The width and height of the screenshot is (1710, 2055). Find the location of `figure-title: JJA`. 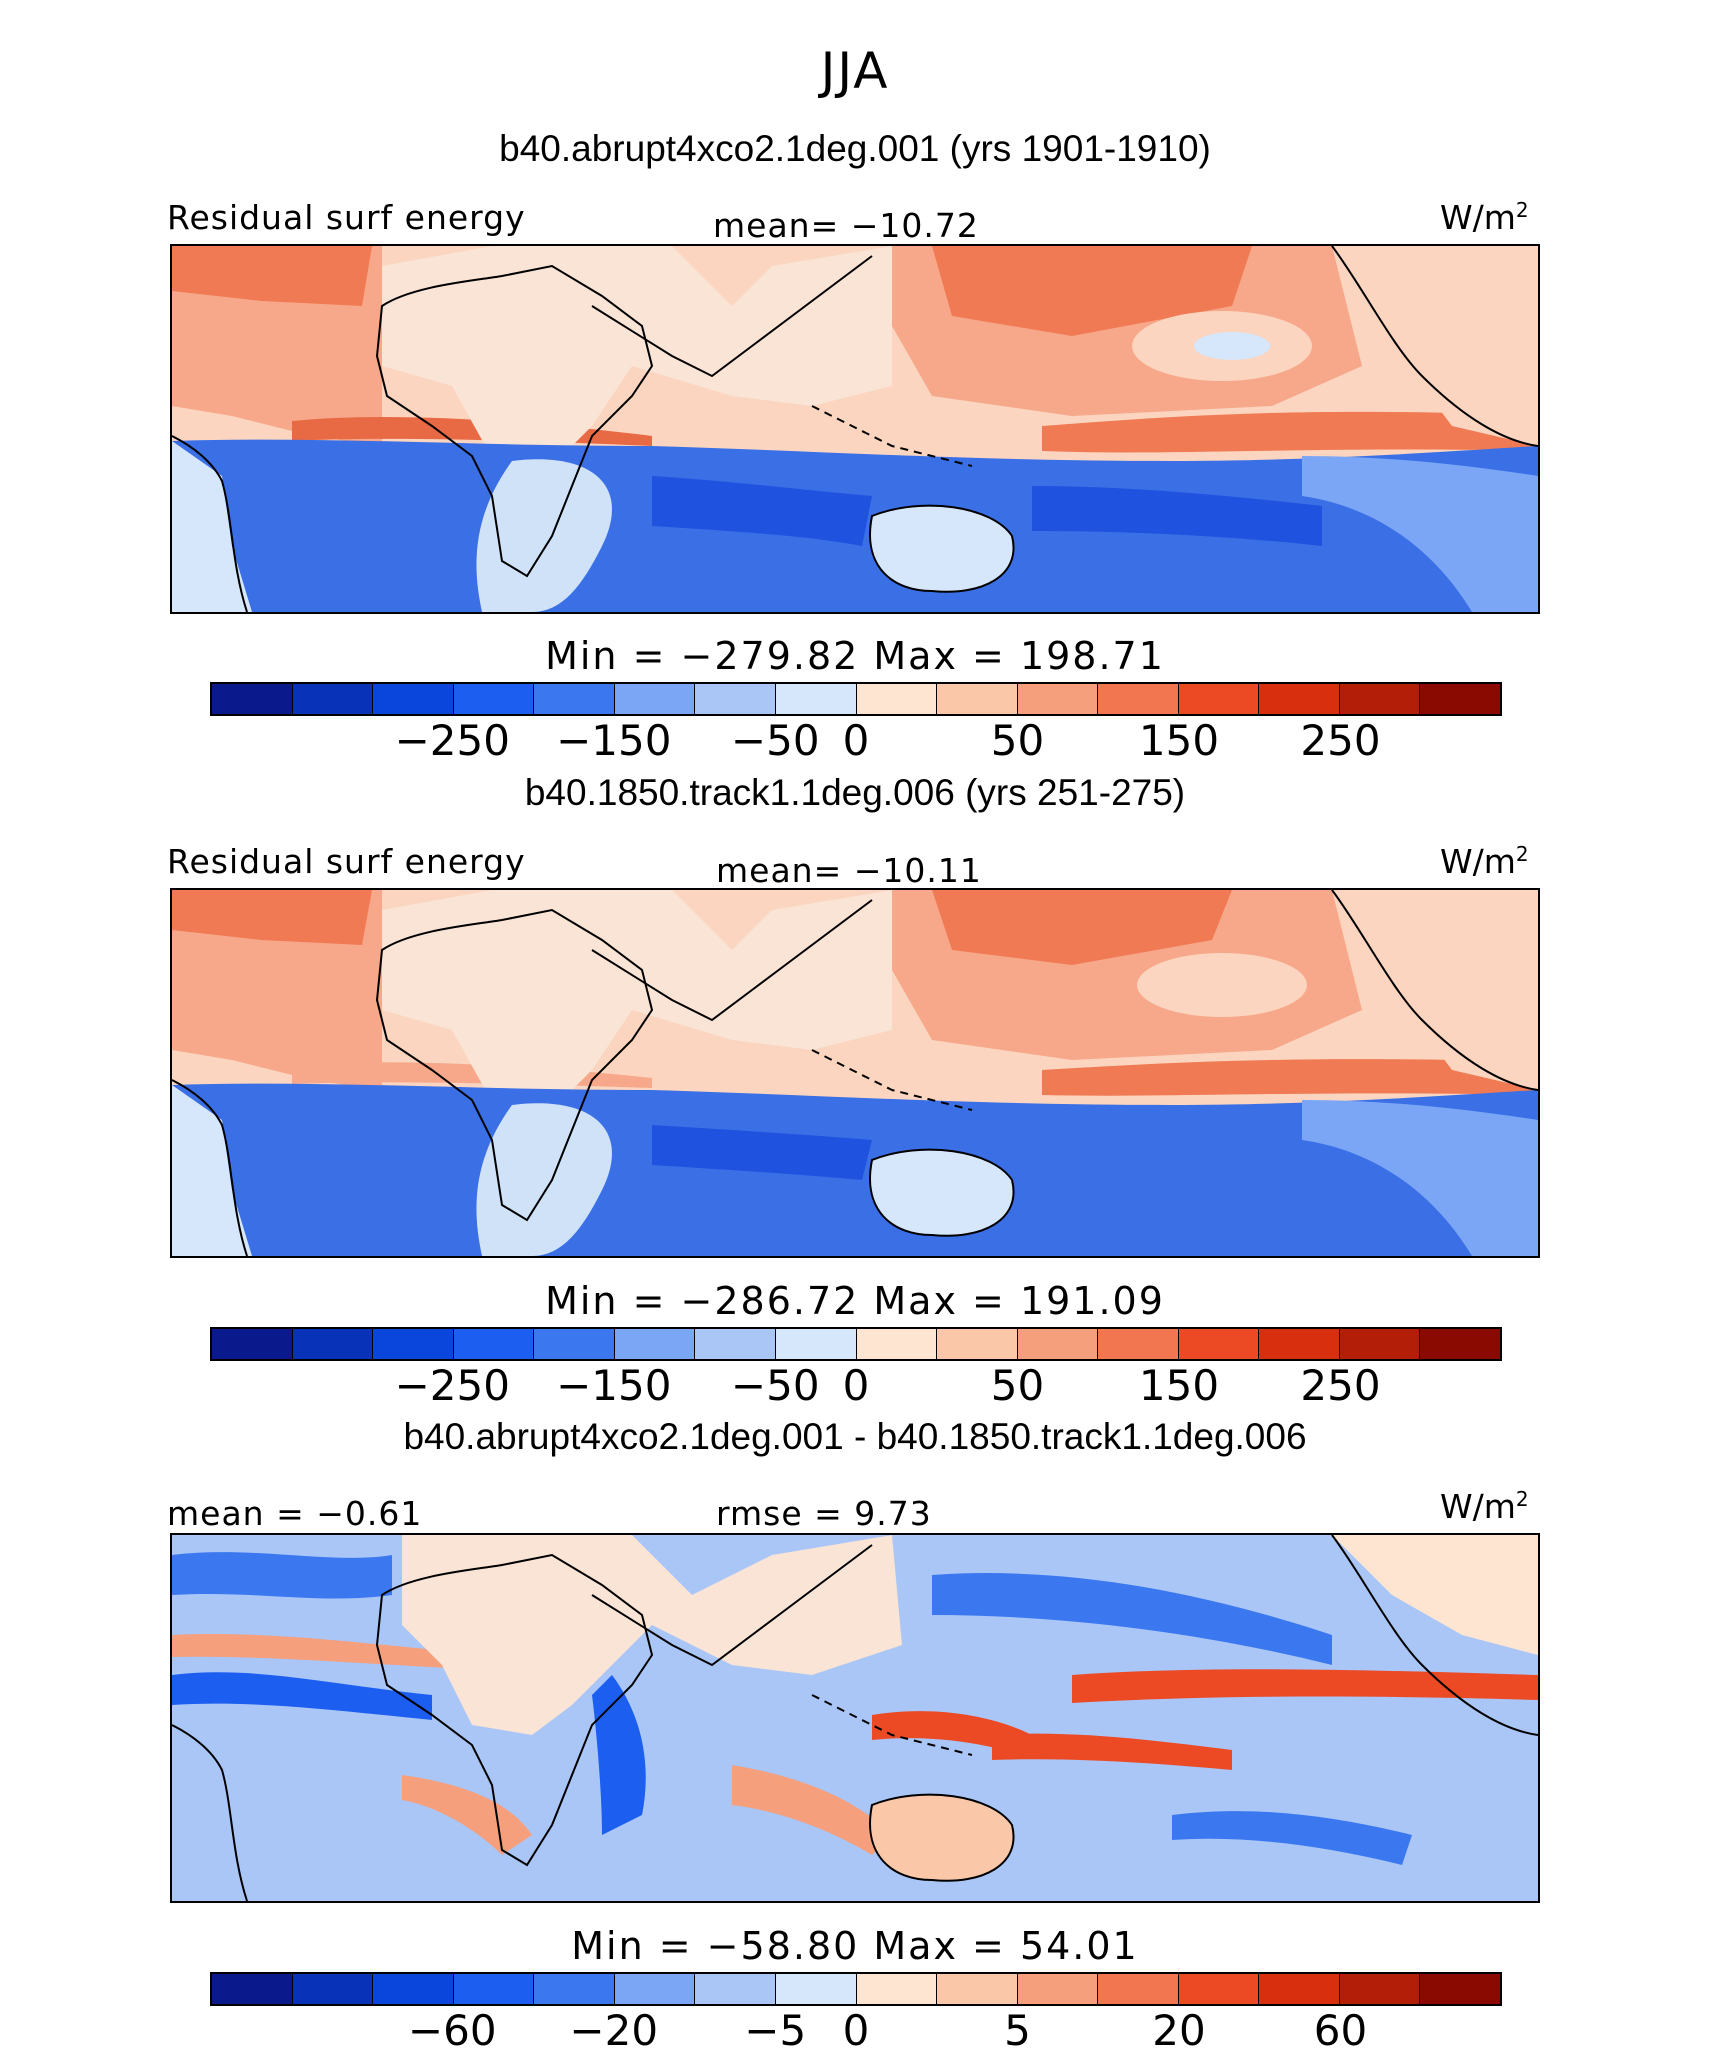

figure-title: JJA is located at coordinates (855, 71).